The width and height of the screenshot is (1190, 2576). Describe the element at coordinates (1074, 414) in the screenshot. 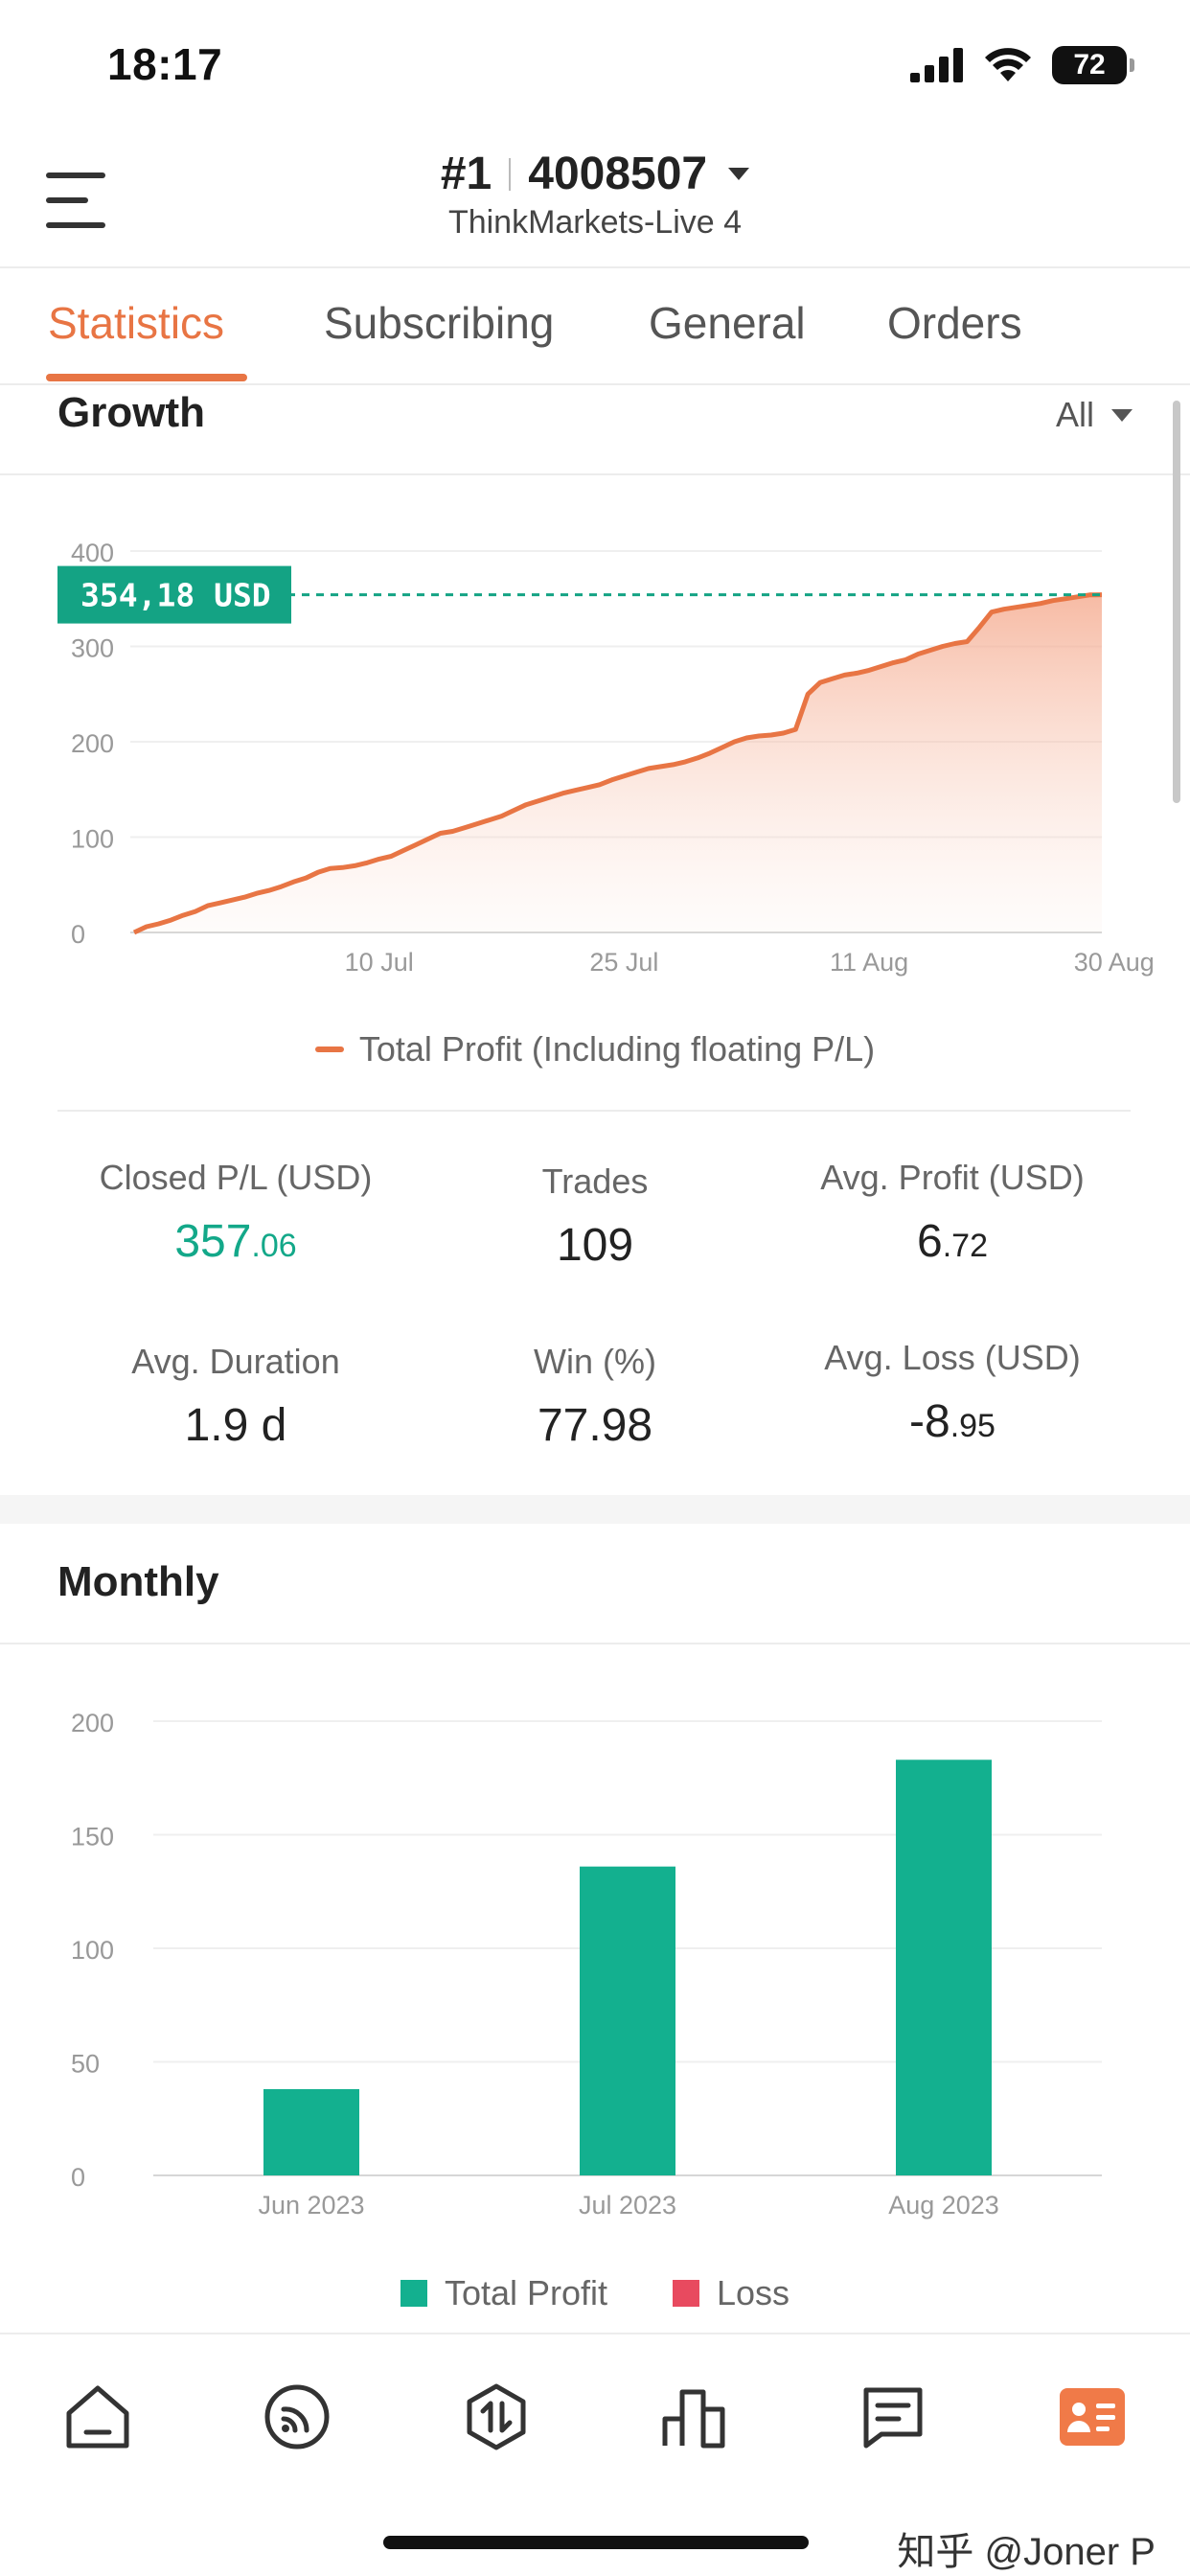

I see `range-select-value: All` at that location.